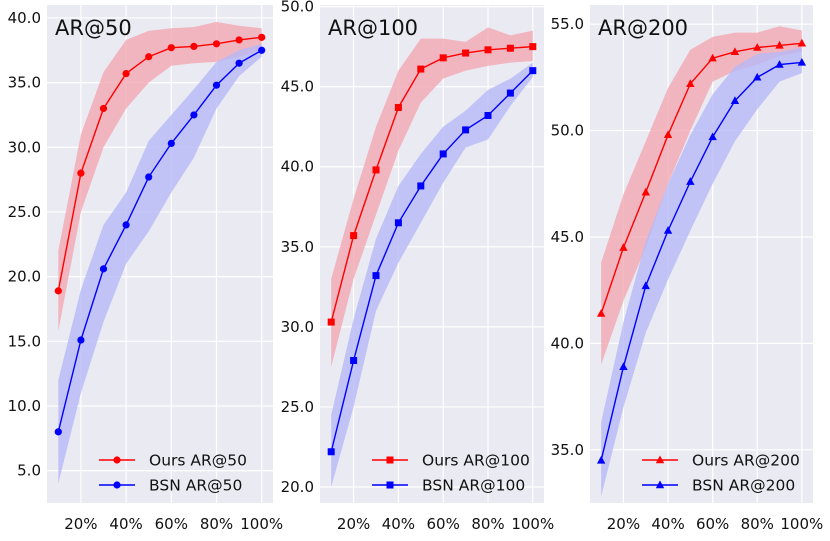 The height and width of the screenshot is (541, 830). Describe the element at coordinates (643, 28) in the screenshot. I see `panel-title: AR@200` at that location.